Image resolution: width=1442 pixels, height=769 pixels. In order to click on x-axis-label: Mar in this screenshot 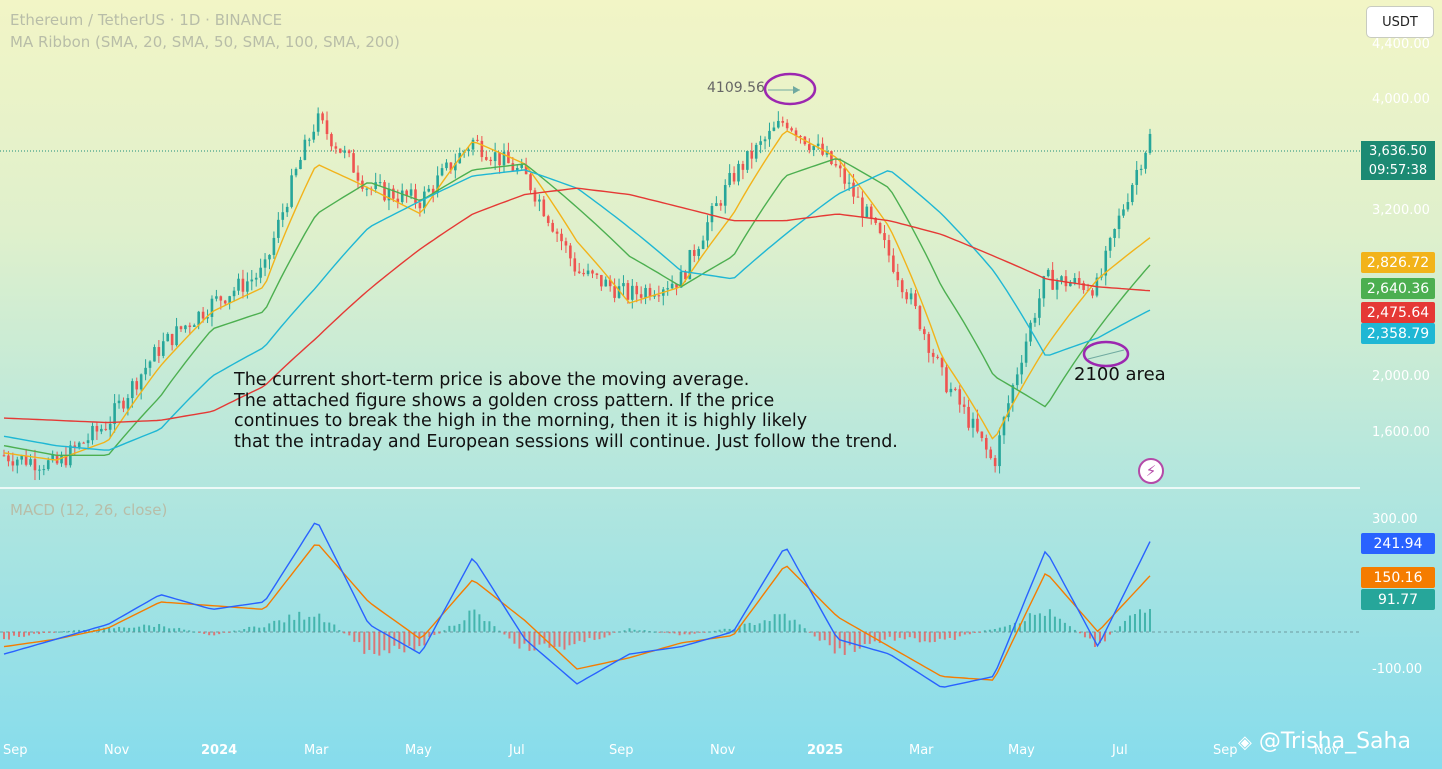, I will do `click(921, 750)`.